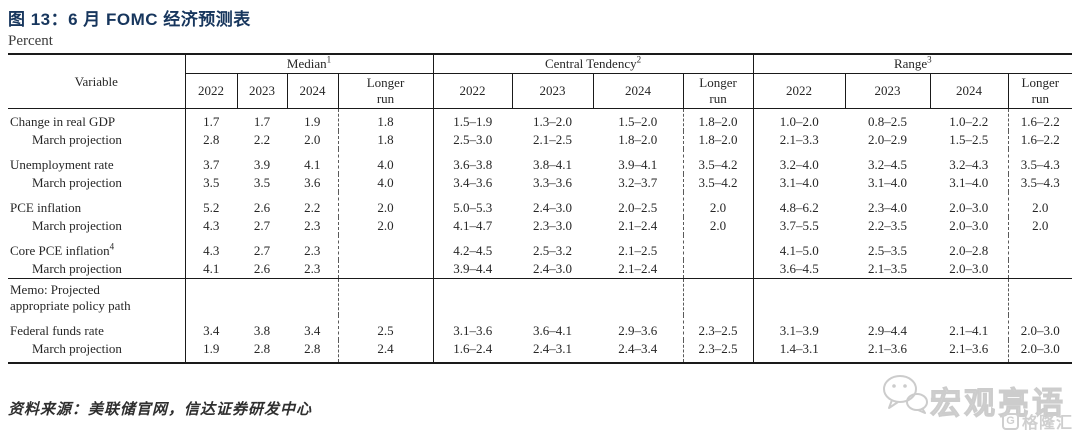  I want to click on table-cell: 2.5–3.0, so click(472, 140).